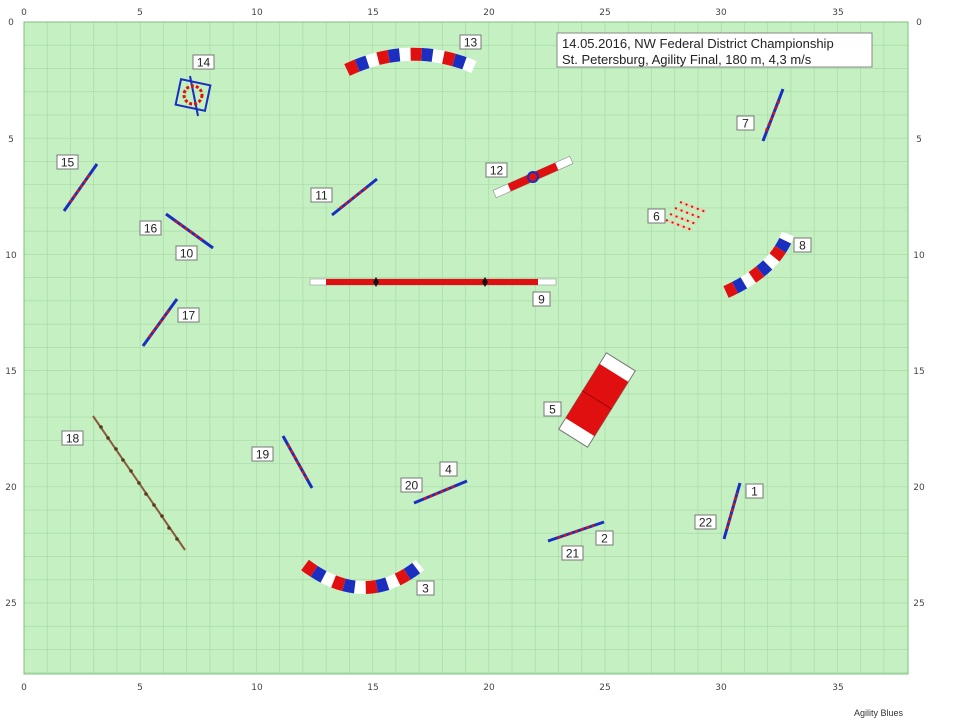  I want to click on label-19: 19, so click(262, 454).